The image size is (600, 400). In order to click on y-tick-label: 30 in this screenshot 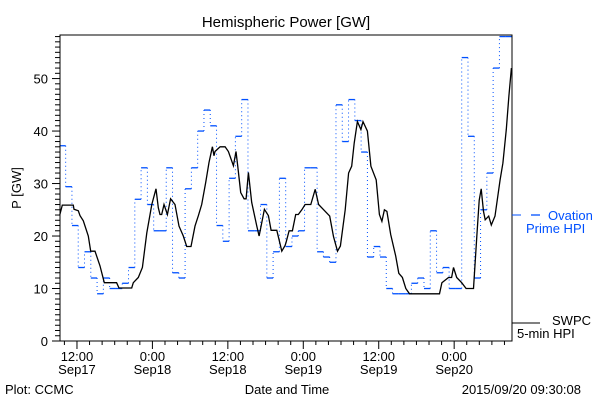, I will do `click(41, 184)`.